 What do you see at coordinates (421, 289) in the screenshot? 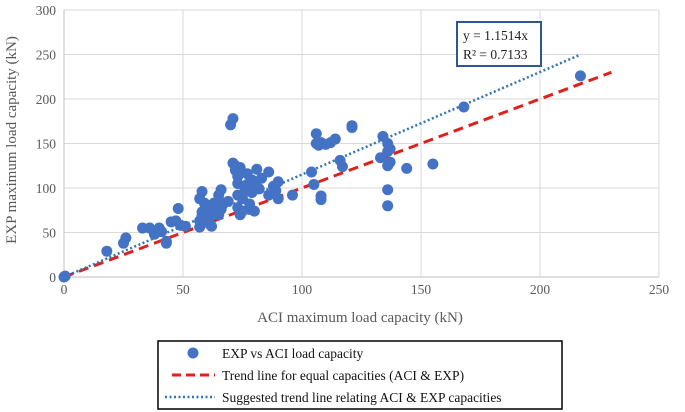
I see `x-tick-label: 150` at bounding box center [421, 289].